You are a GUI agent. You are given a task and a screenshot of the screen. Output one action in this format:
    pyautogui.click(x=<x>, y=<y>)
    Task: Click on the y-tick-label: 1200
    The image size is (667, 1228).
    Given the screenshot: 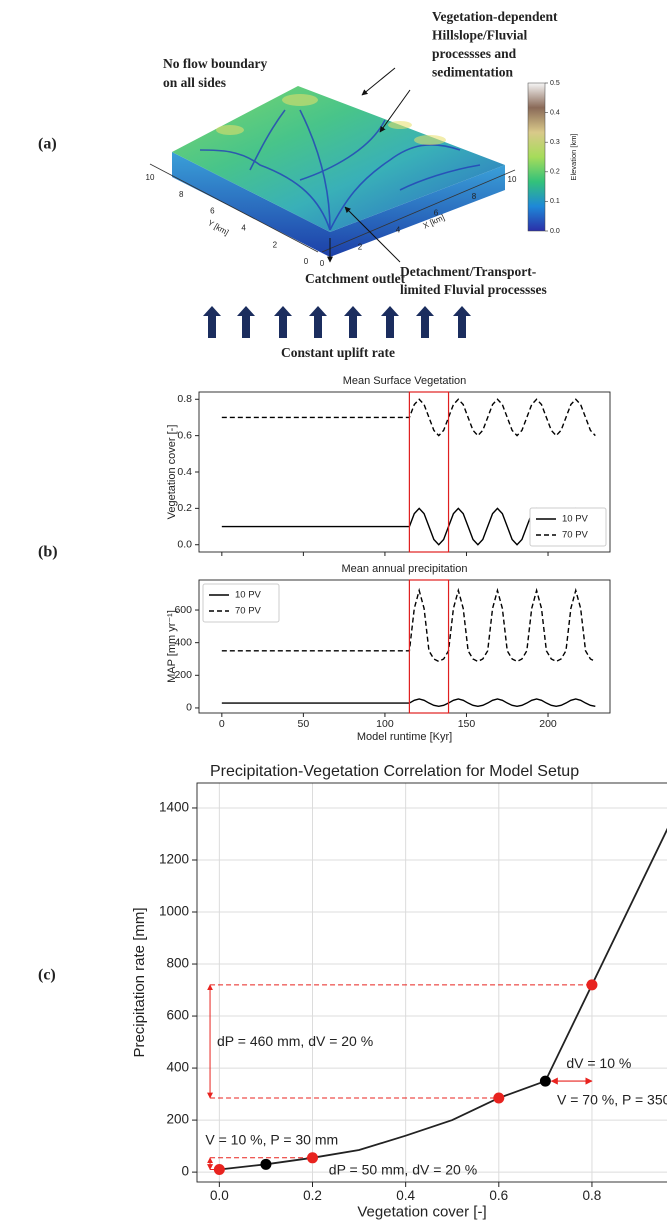 What is the action you would take?
    pyautogui.click(x=174, y=859)
    